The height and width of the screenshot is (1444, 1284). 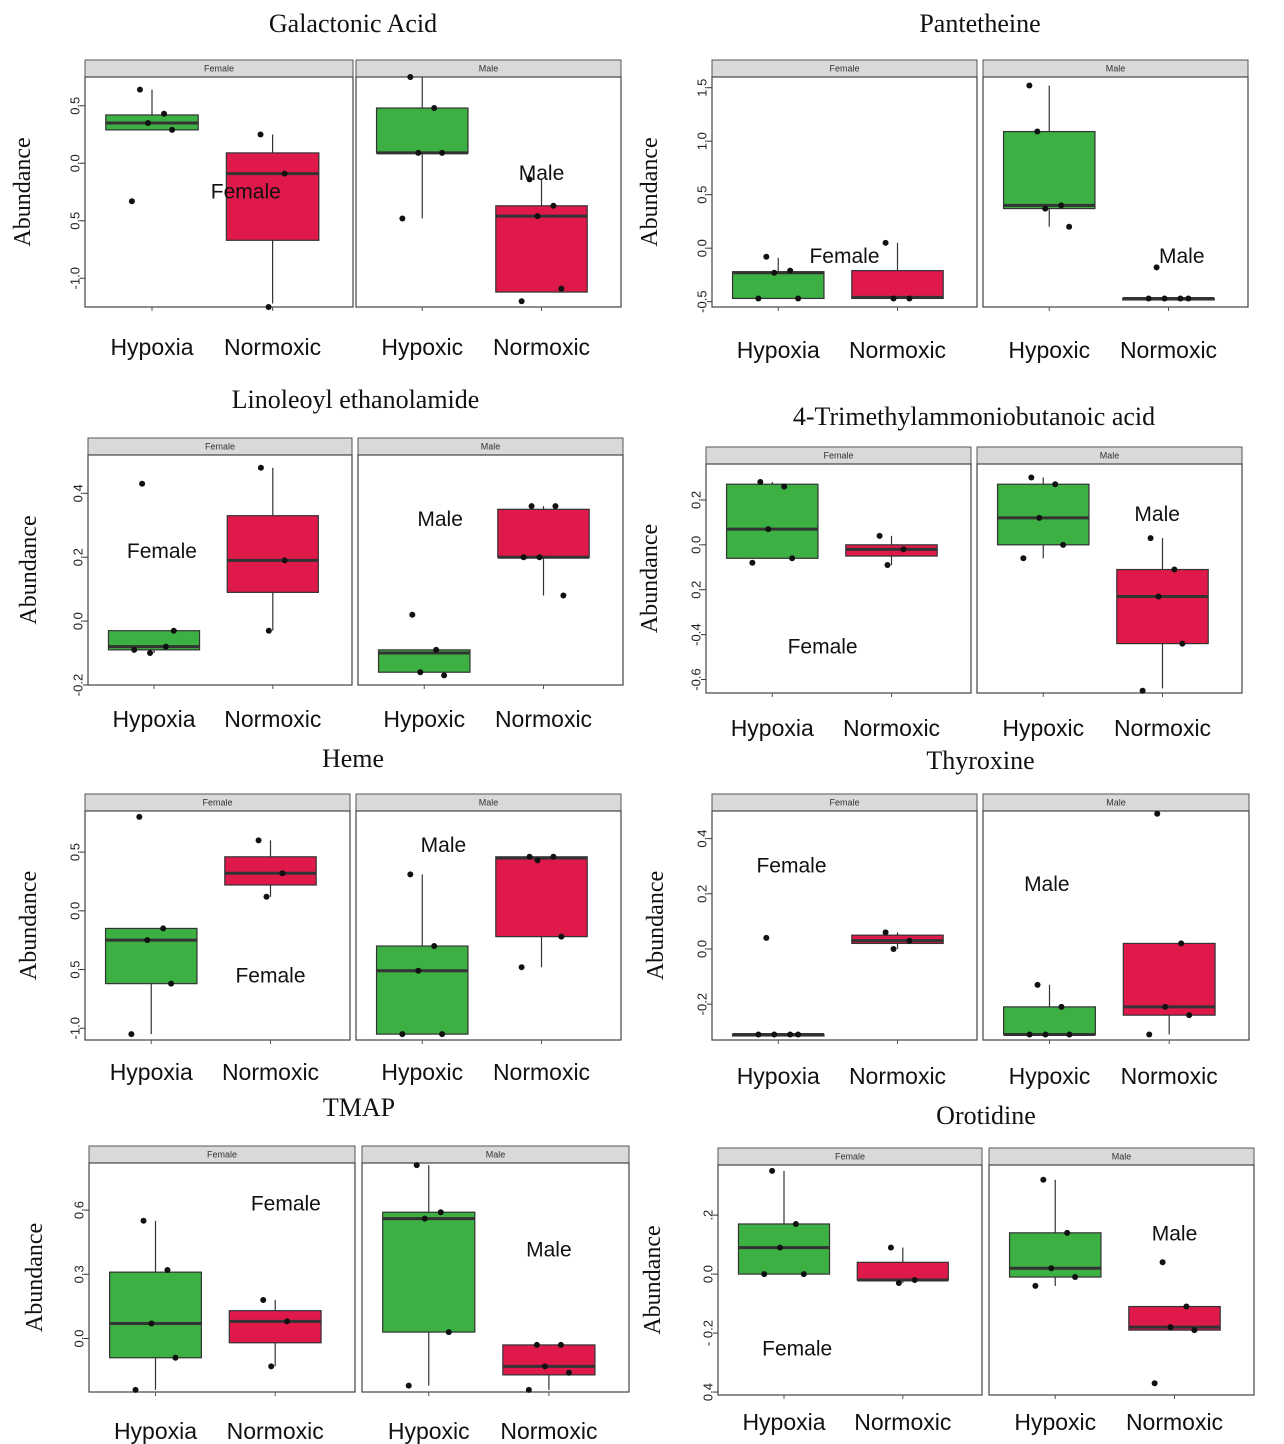 What do you see at coordinates (440, 519) in the screenshot?
I see `panel-annotation: Male` at bounding box center [440, 519].